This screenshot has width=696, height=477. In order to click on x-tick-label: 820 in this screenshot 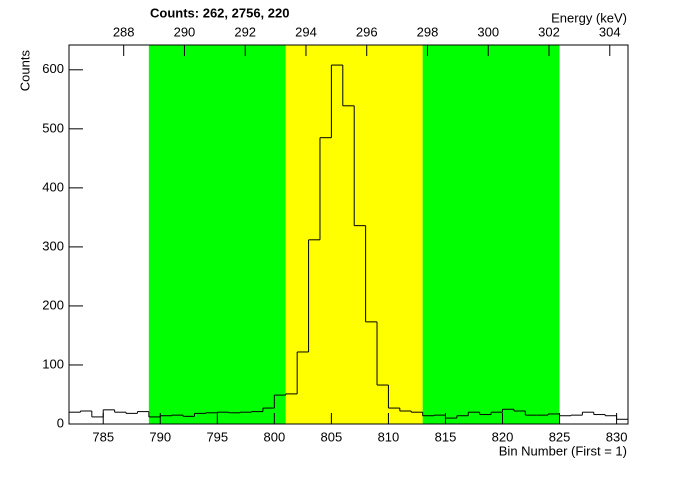, I will do `click(503, 436)`.